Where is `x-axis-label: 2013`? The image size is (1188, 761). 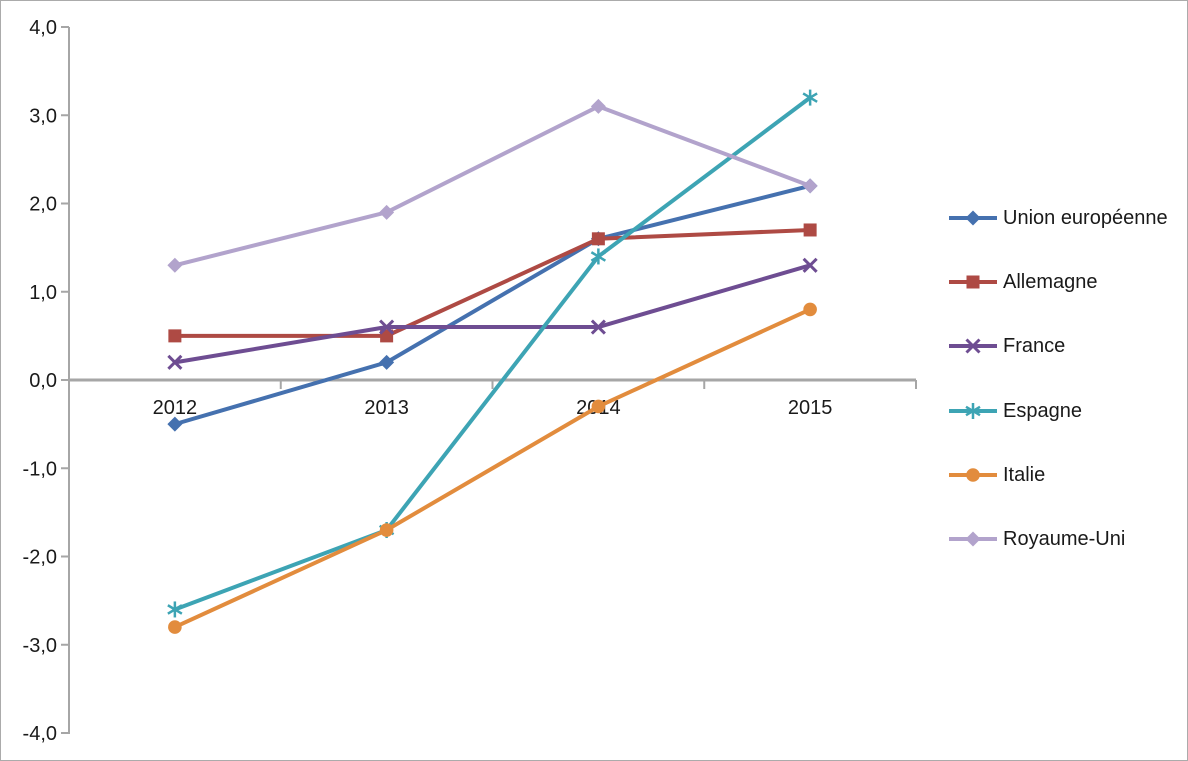 x-axis-label: 2013 is located at coordinates (386, 408).